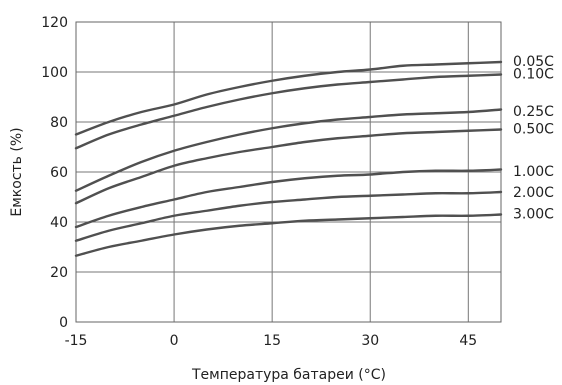  Describe the element at coordinates (174, 341) in the screenshot. I see `x-tick-label: 0` at that location.